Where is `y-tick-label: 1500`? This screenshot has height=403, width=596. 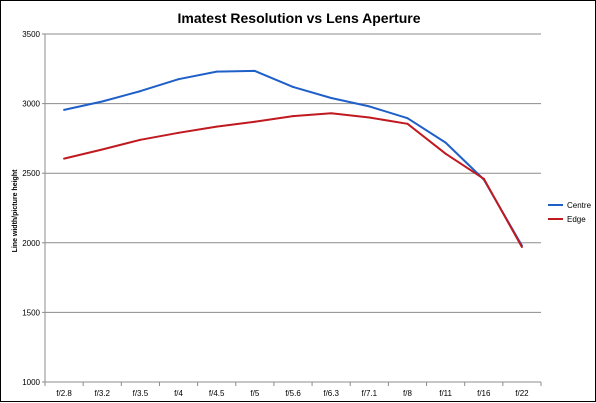 y-tick-label: 1500 is located at coordinates (31, 312).